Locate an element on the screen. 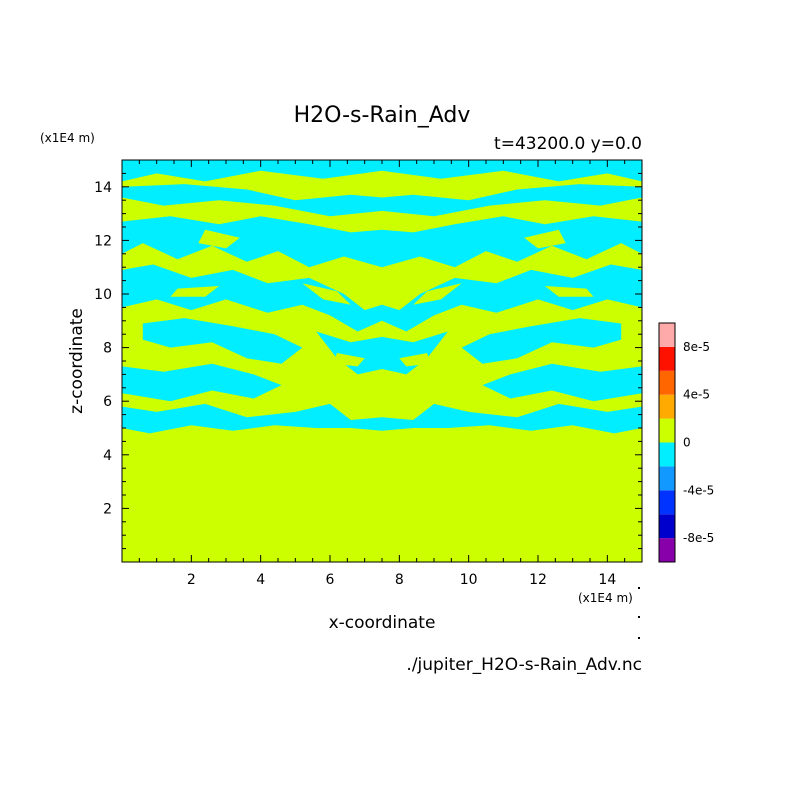  x-tick-label: 8 is located at coordinates (399, 580).